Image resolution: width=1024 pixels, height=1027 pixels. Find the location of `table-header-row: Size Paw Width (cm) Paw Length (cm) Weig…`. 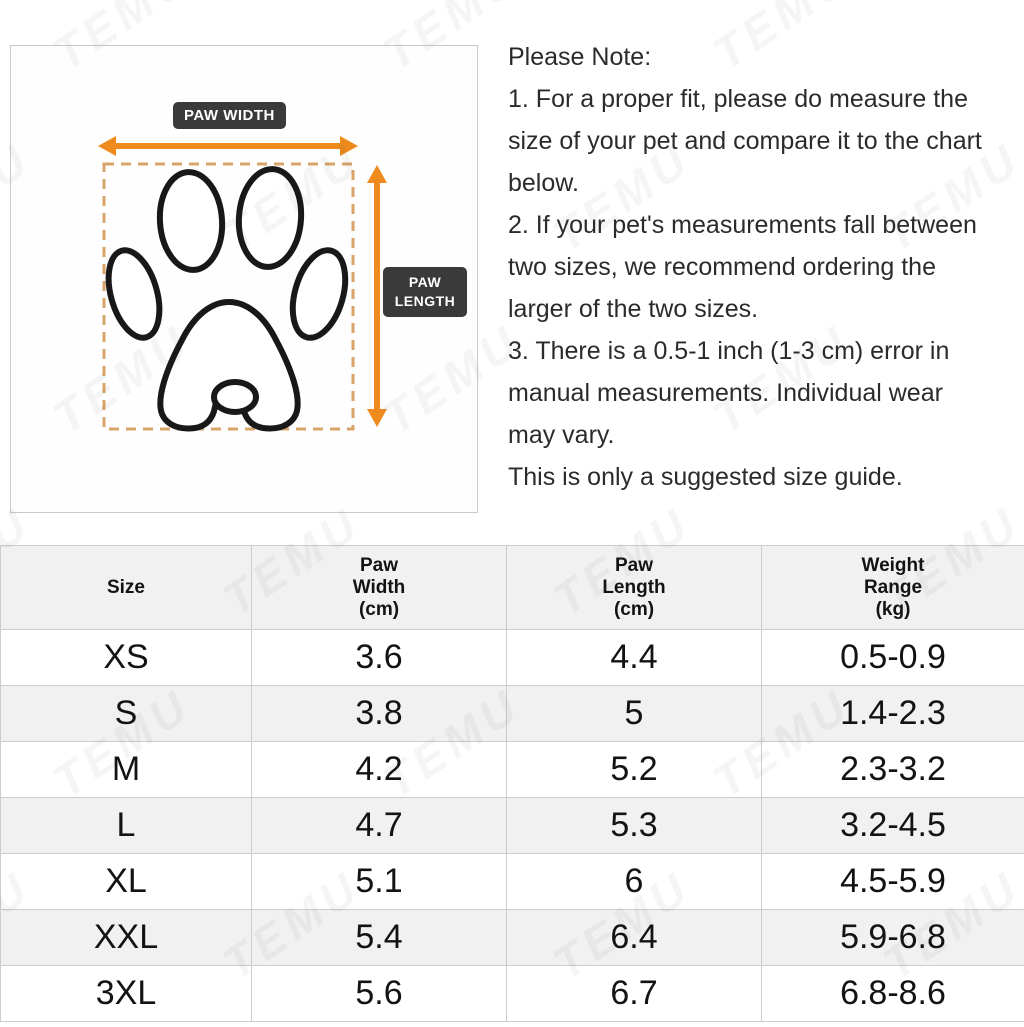

table-header-row: Size Paw Width (cm) Paw Length (cm) Weig… is located at coordinates (512, 587).